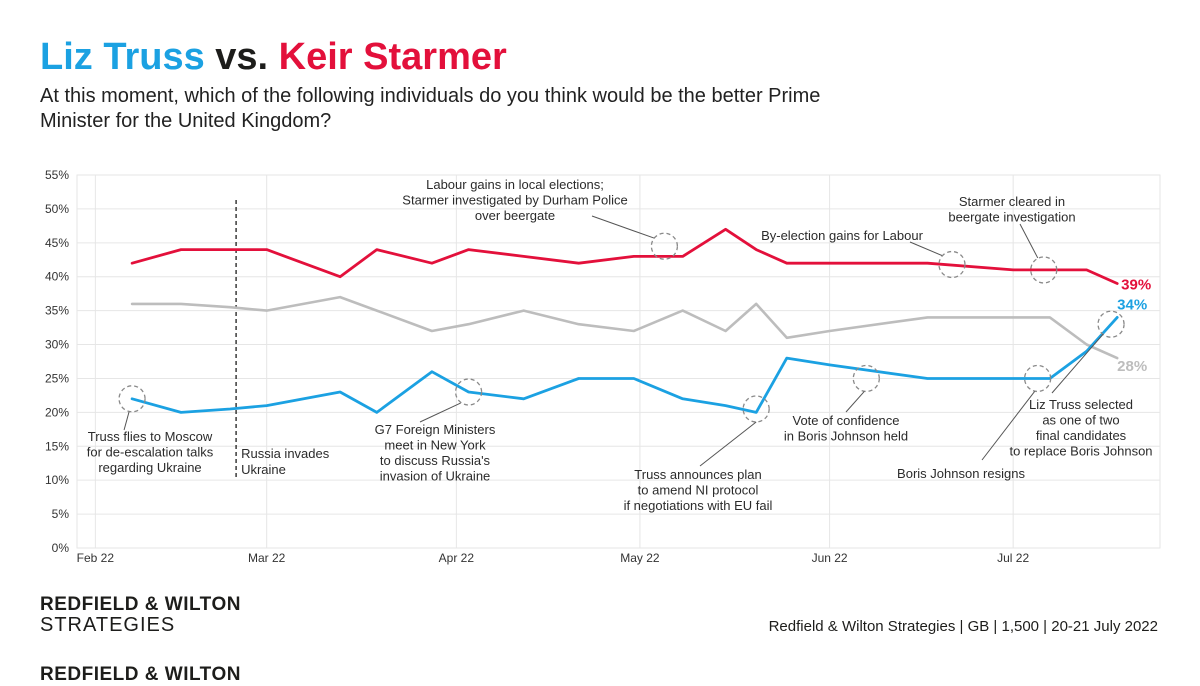 This screenshot has width=1200, height=686. Describe the element at coordinates (57, 243) in the screenshot. I see `y-tick-label: 45%` at that location.